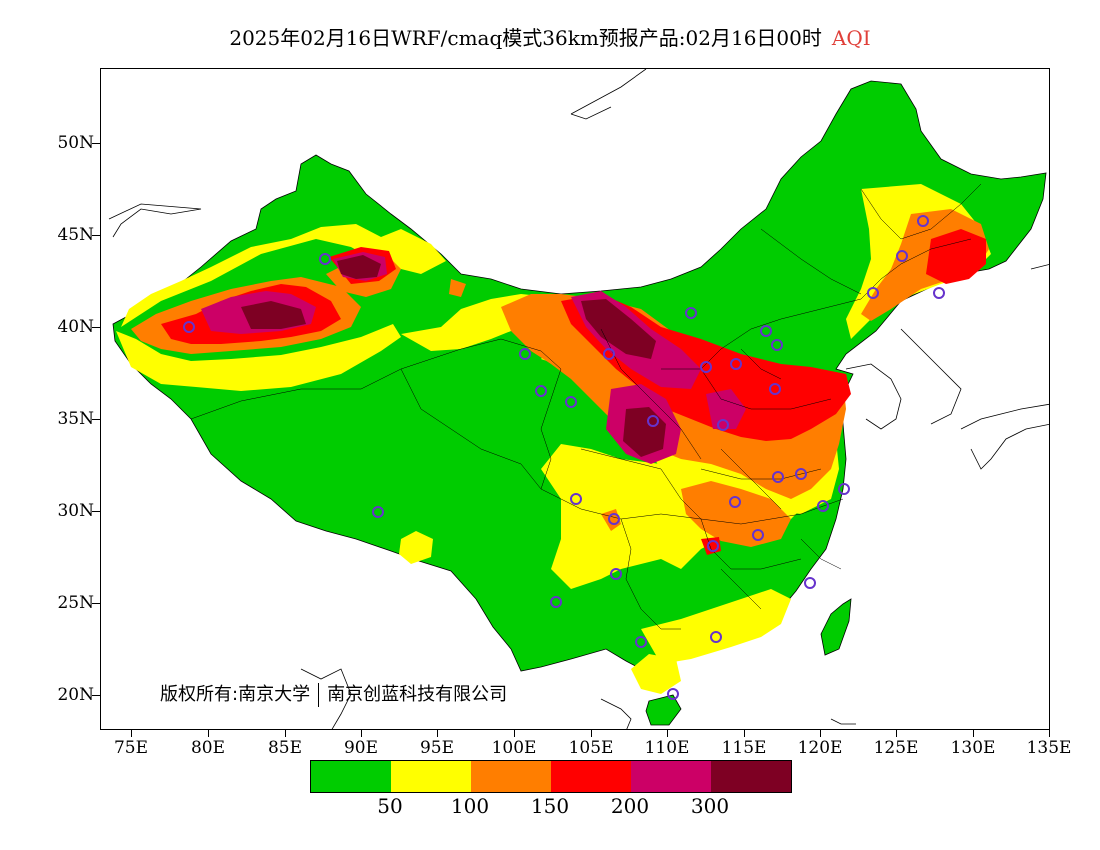  I want to click on lat-label-30n: 30N, so click(75, 511).